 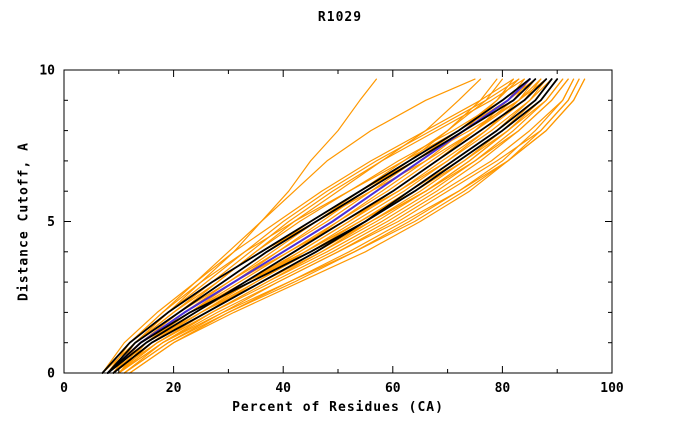 What do you see at coordinates (174, 388) in the screenshot?
I see `svg-text: 20` at bounding box center [174, 388].